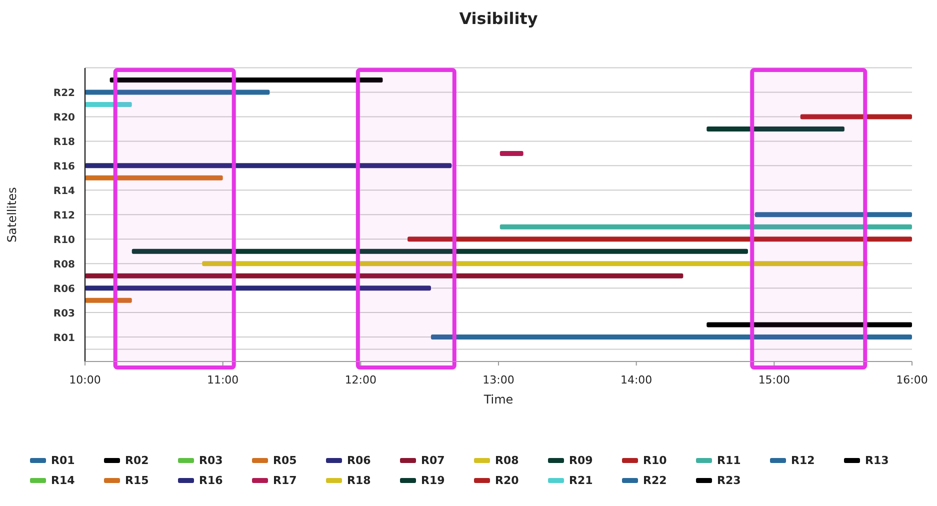 This screenshot has height=506, width=937. What do you see at coordinates (433, 460) in the screenshot?
I see `legend-label: R07` at bounding box center [433, 460].